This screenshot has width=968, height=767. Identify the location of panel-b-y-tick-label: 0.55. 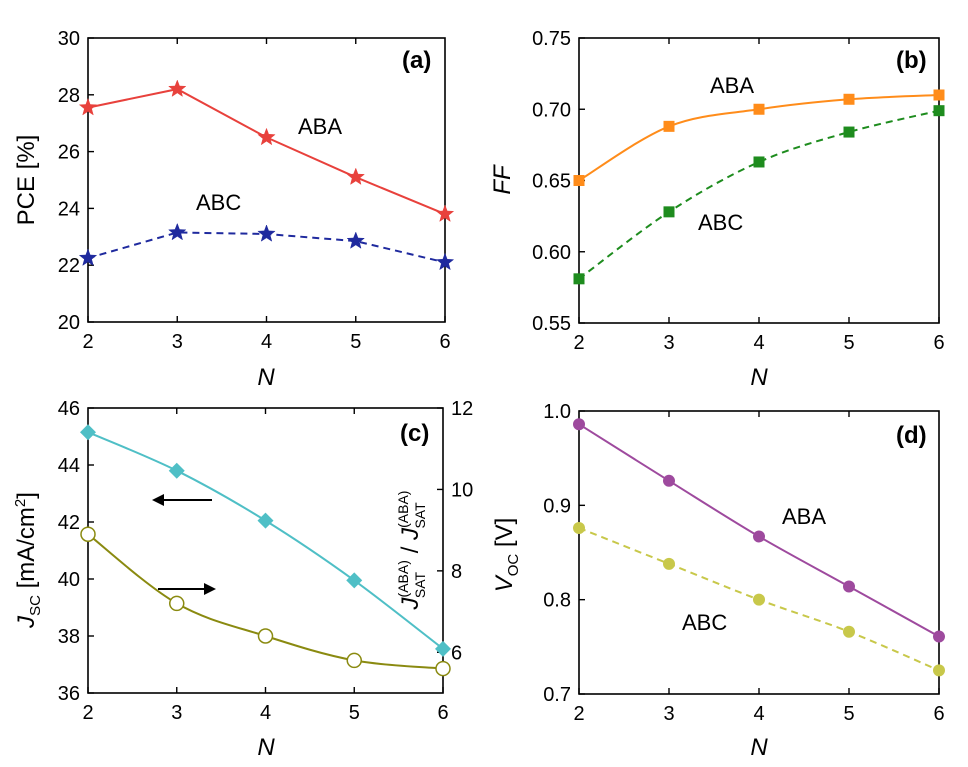
(551, 324).